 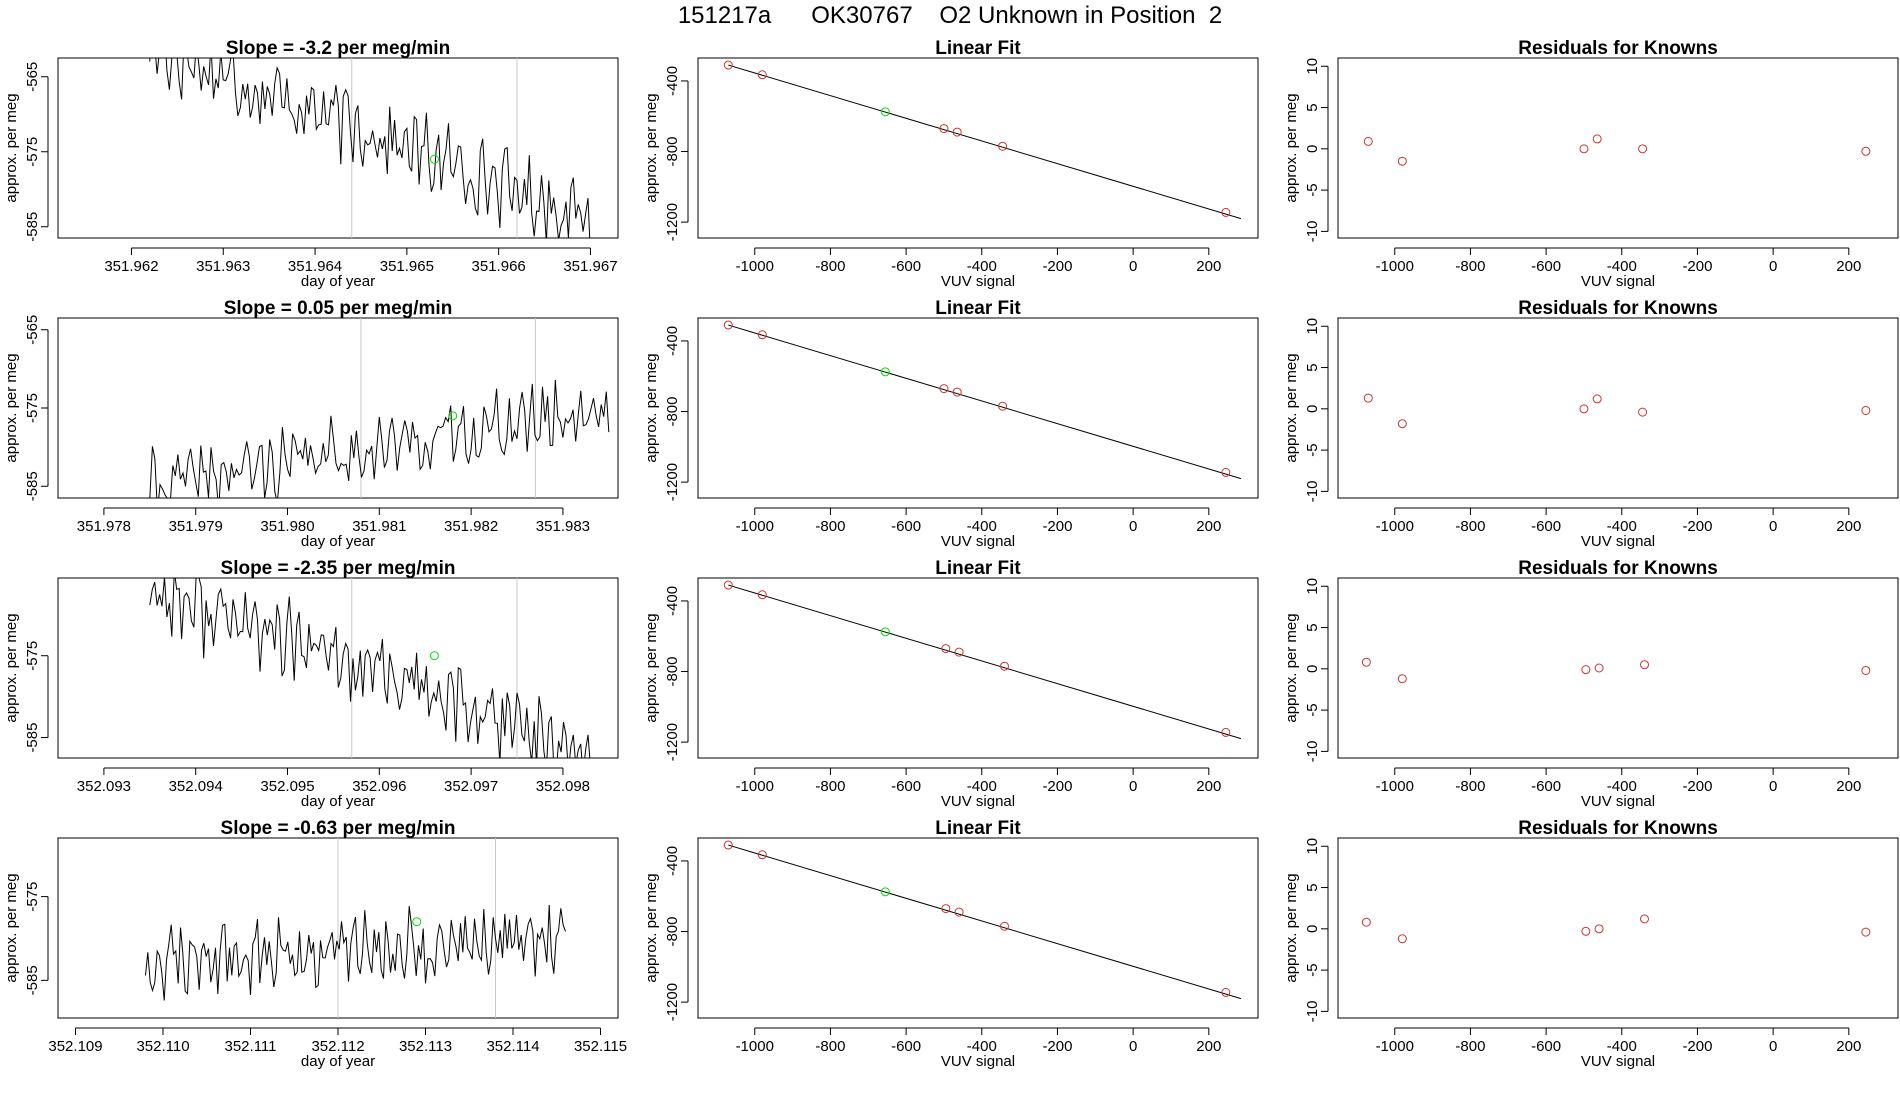 I want to click on linear-fit-x-tick-label: 200, so click(x=1208, y=526).